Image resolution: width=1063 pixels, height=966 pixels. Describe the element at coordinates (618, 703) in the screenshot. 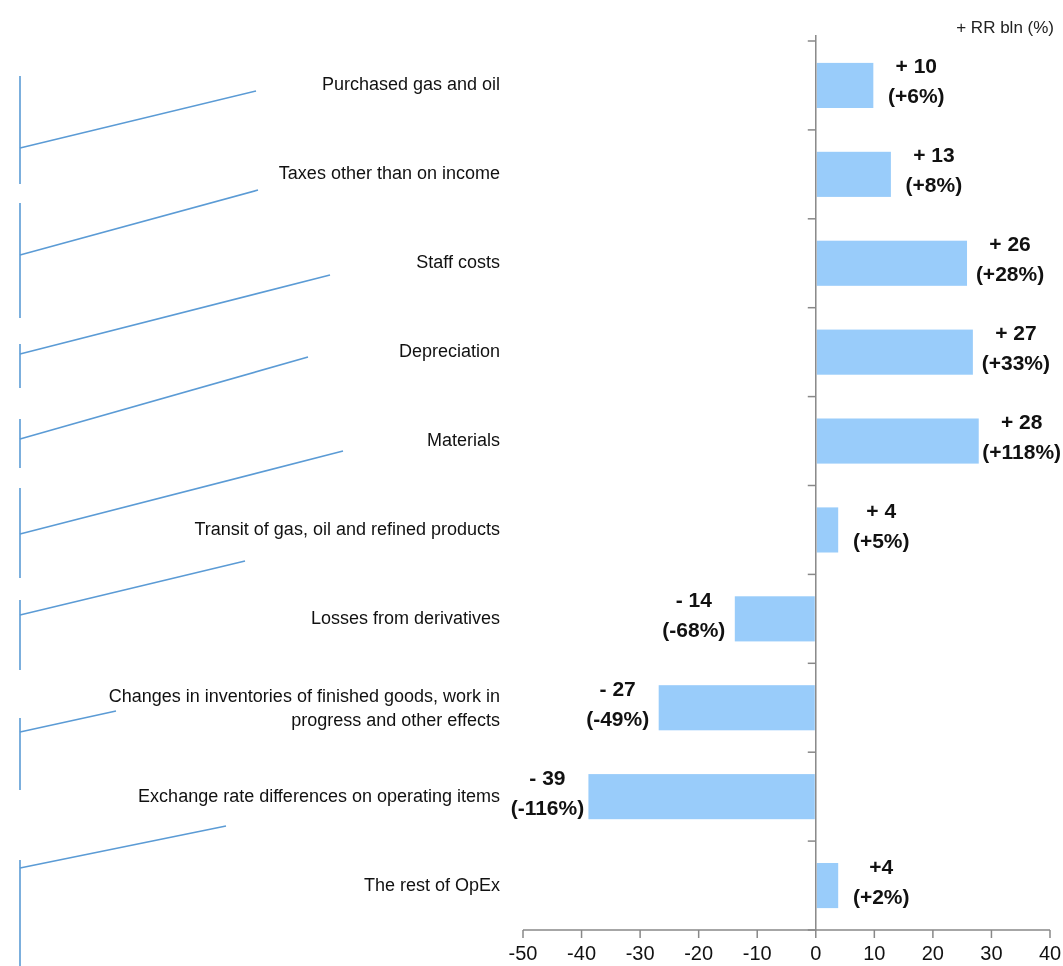

I see `data-label: - 27 (-49%)` at that location.